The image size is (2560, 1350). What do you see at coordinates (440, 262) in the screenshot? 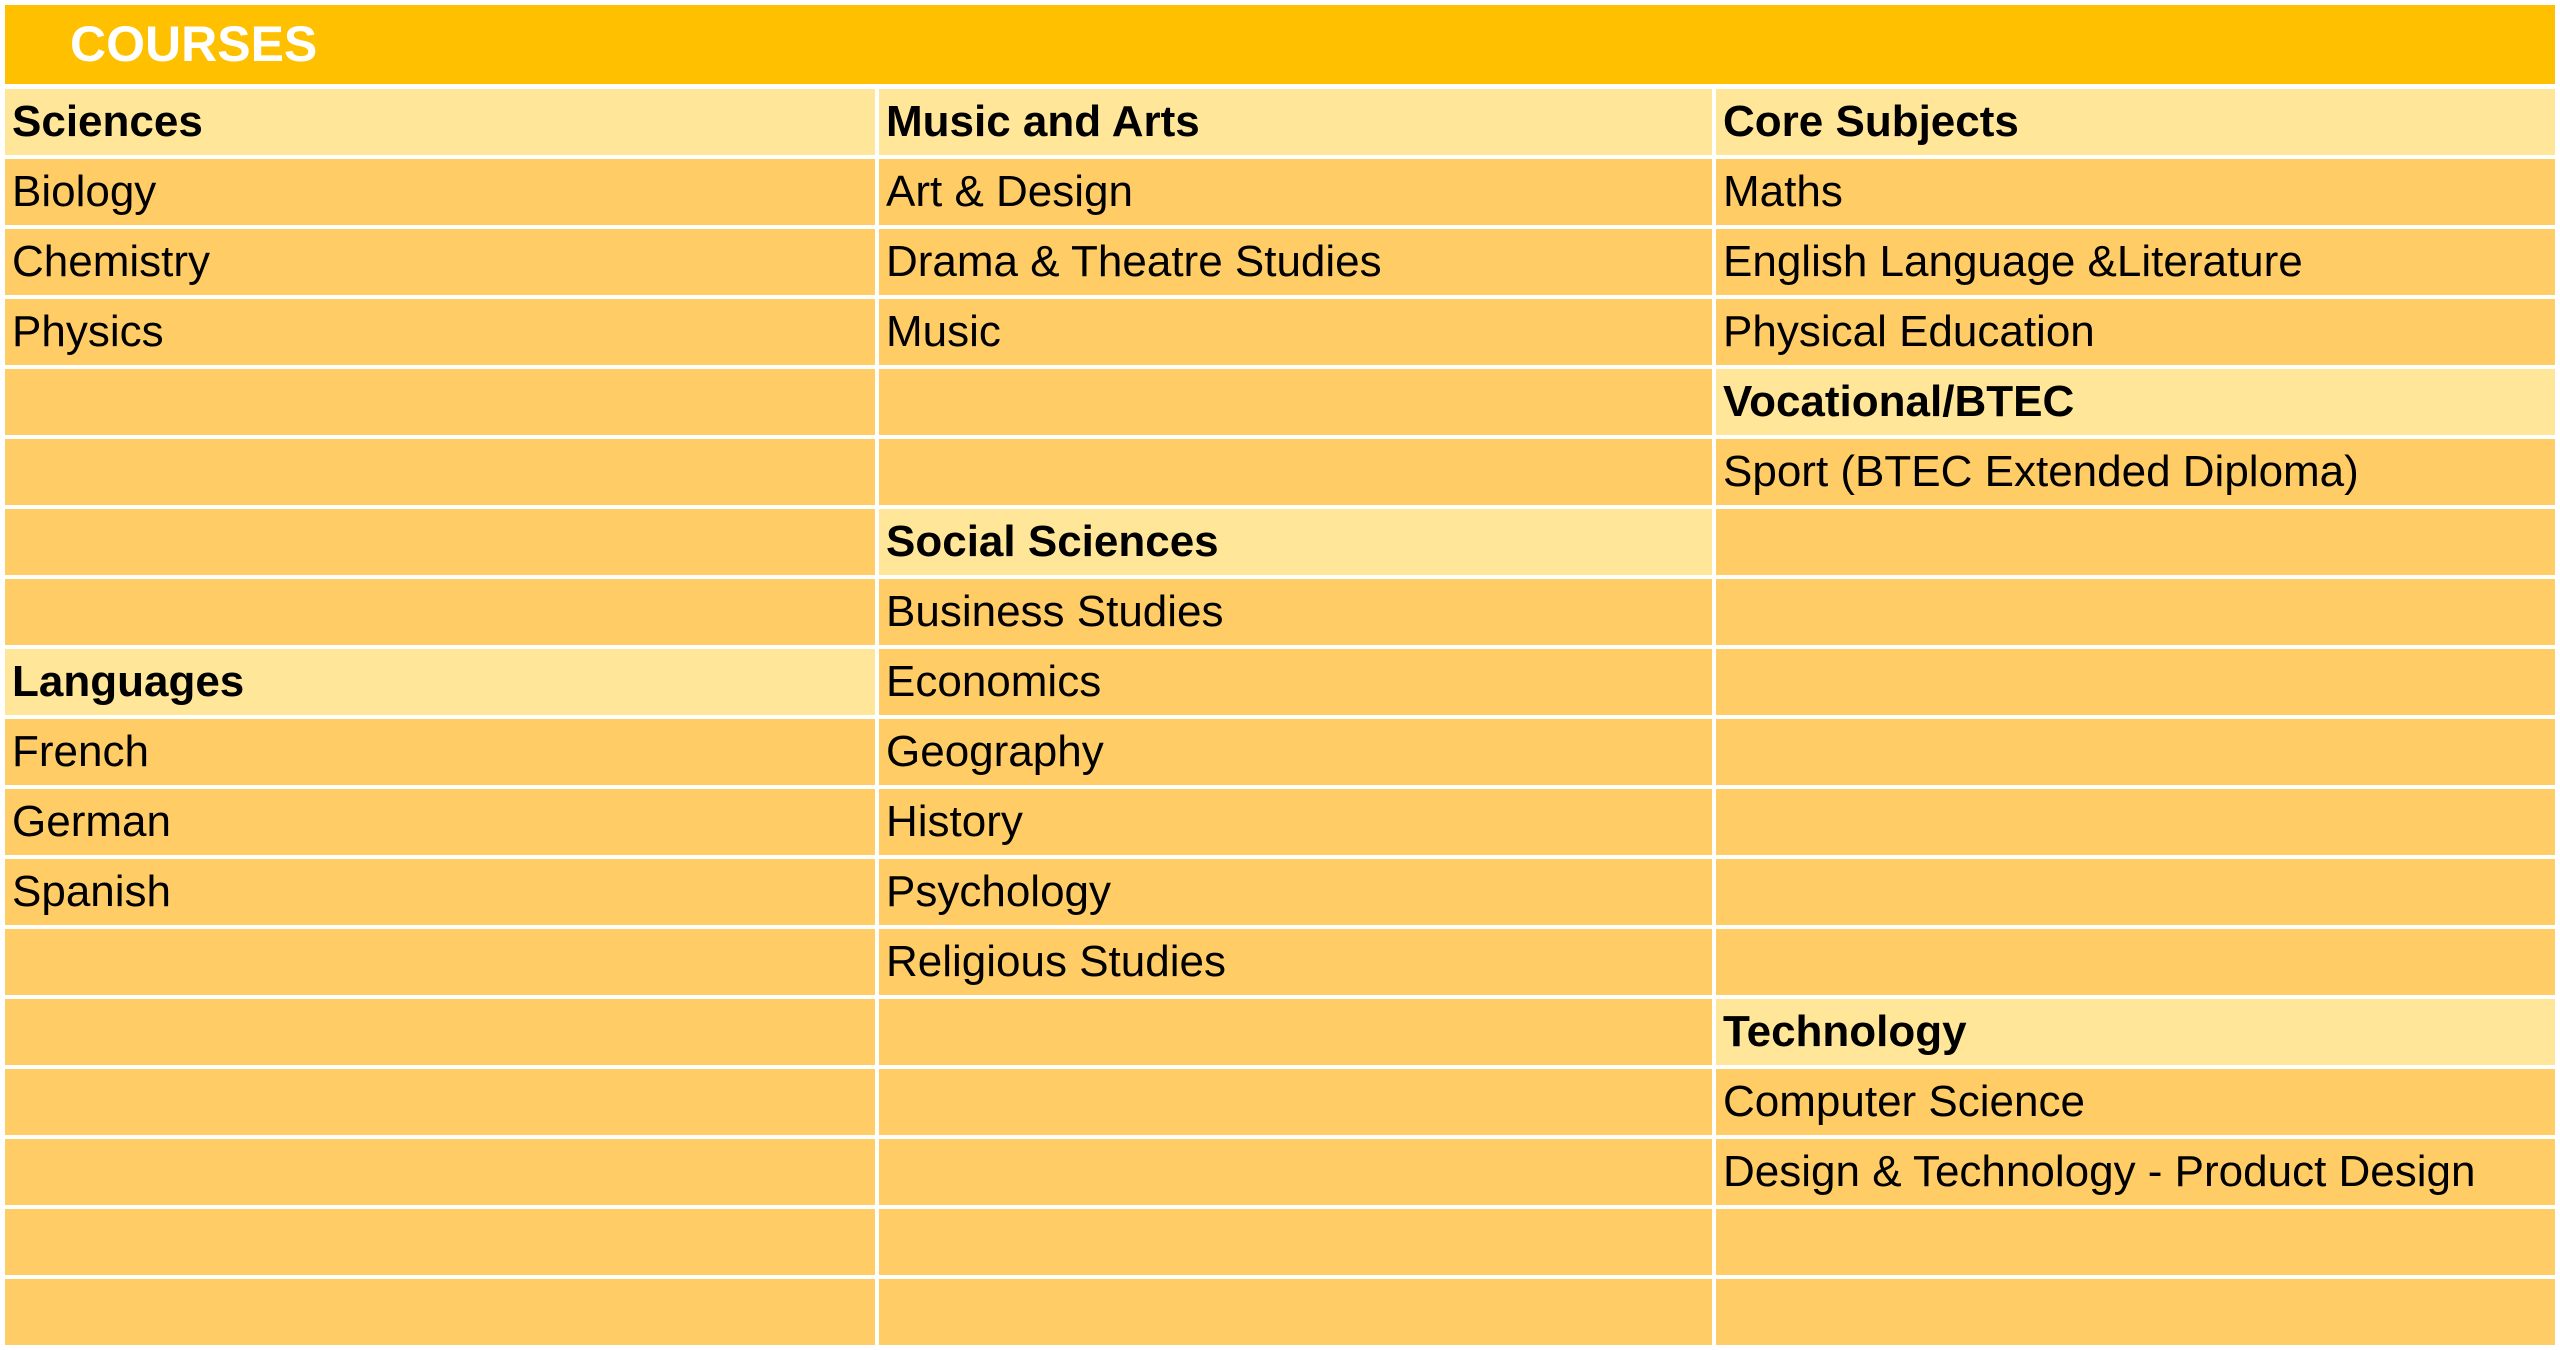
I see `course-cell: Chemistry` at bounding box center [440, 262].